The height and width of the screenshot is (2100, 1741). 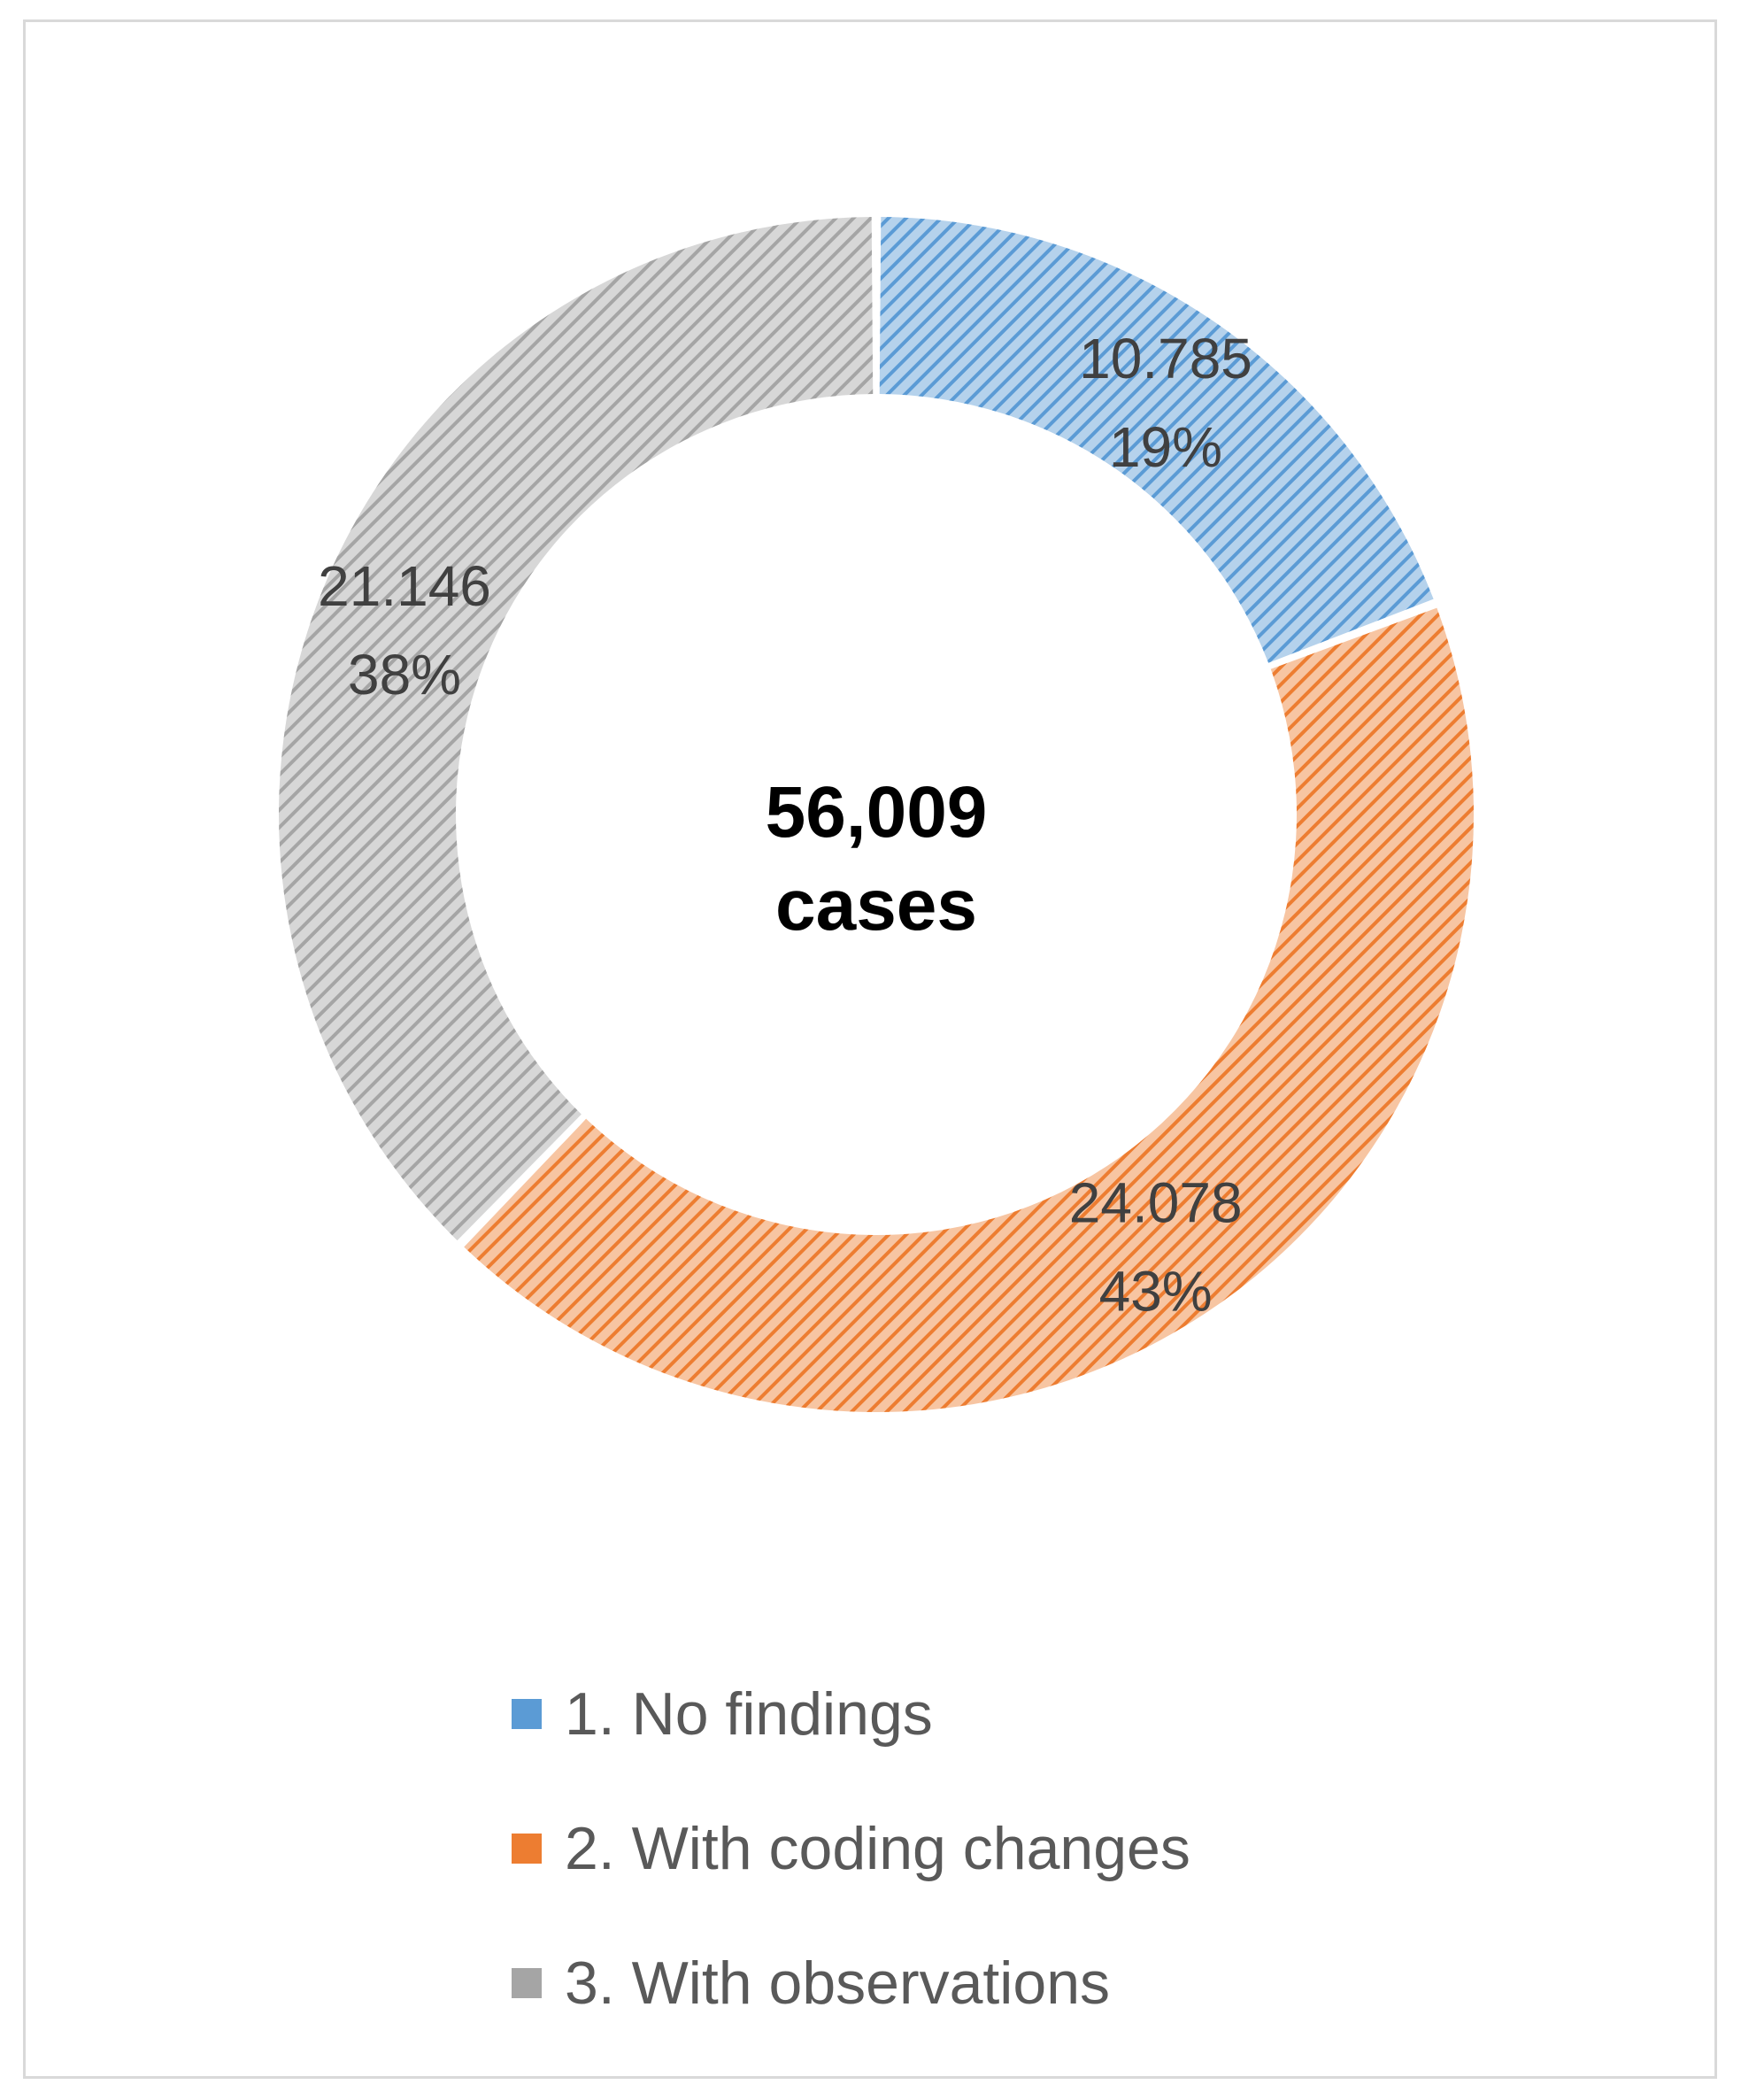 I want to click on slice-value-label: 24.078, so click(x=1156, y=1203).